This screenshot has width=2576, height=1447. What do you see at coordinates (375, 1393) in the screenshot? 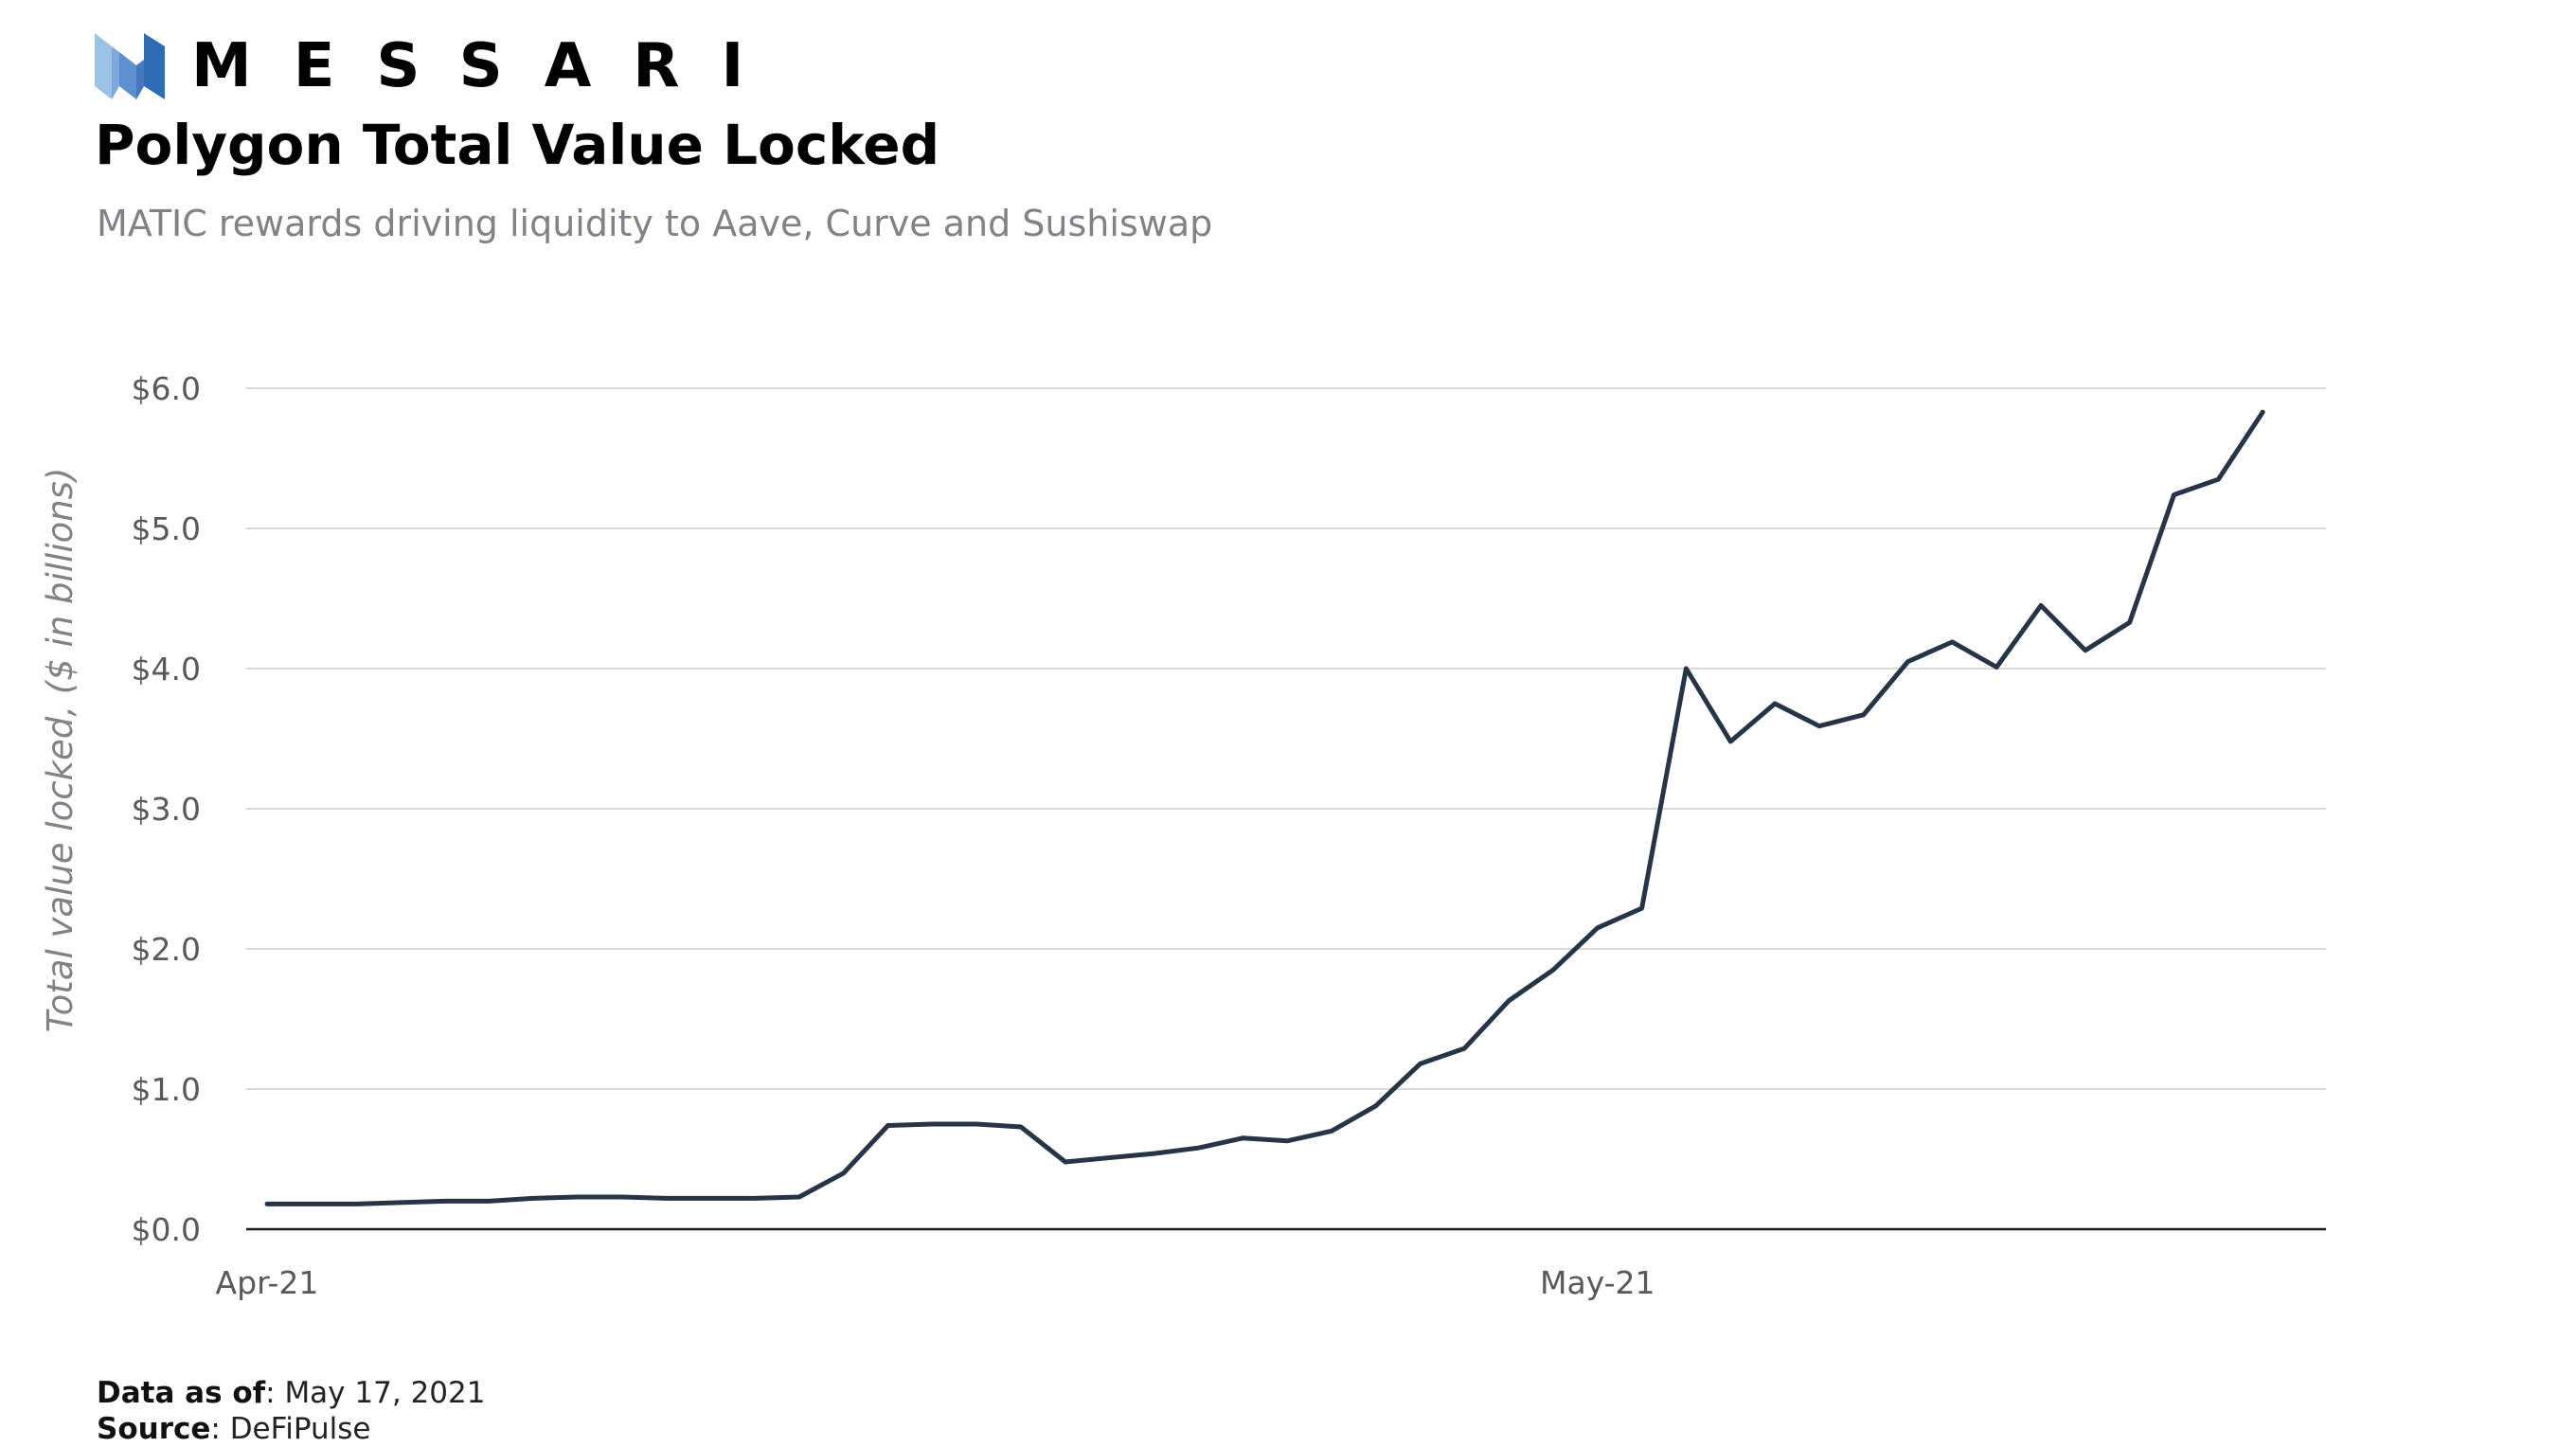
I see `data-as-of-value: : May 17, 2021` at bounding box center [375, 1393].